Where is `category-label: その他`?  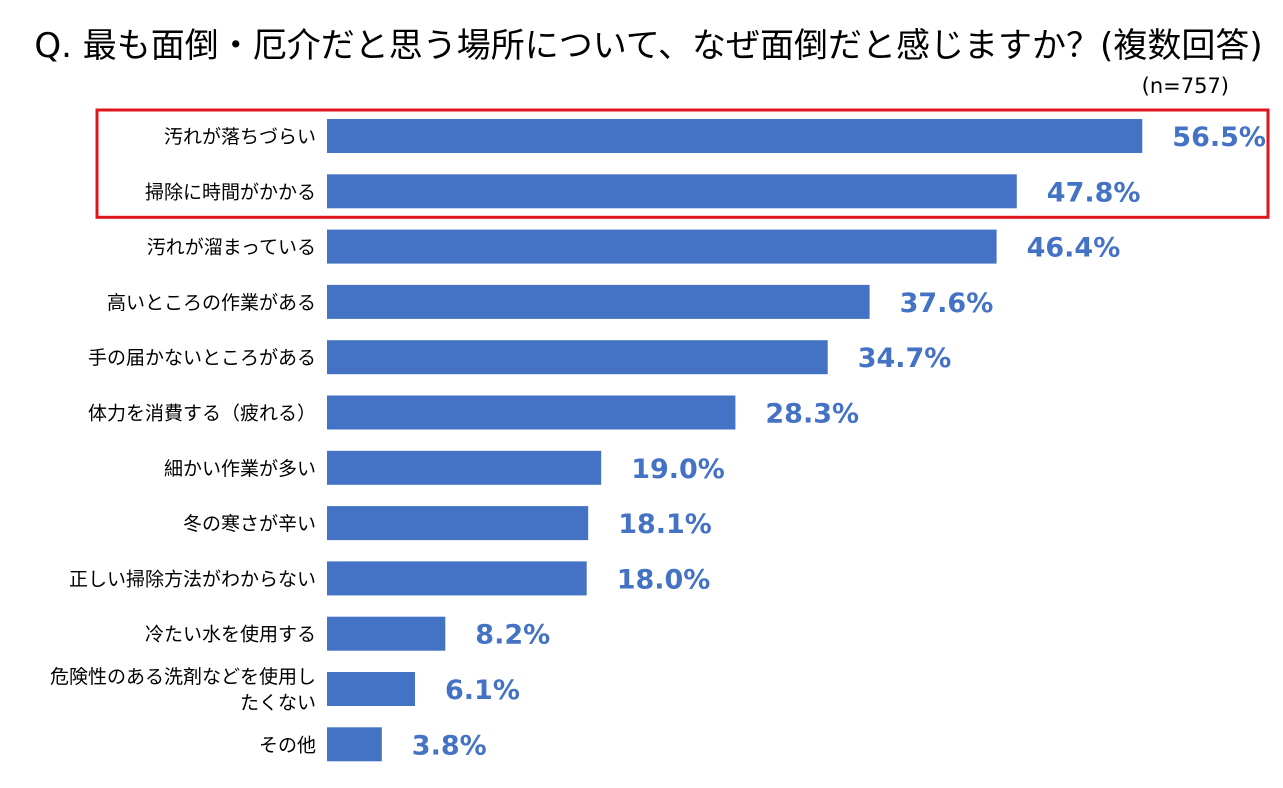 category-label: その他 is located at coordinates (287, 745).